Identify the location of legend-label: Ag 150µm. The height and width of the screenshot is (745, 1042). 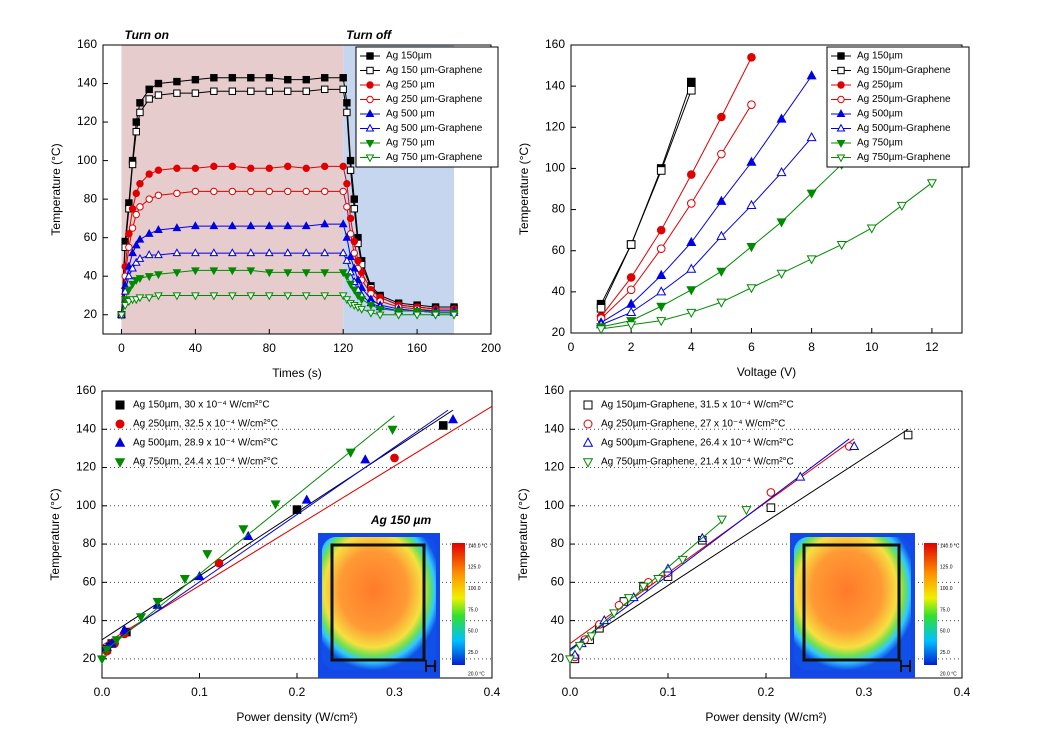
(409, 56).